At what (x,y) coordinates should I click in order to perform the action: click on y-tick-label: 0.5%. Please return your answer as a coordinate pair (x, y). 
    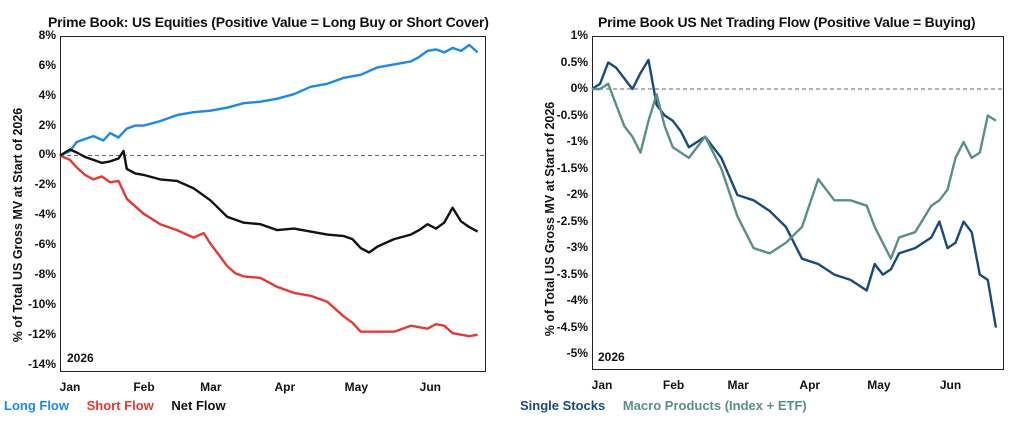
    Looking at the image, I should click on (574, 61).